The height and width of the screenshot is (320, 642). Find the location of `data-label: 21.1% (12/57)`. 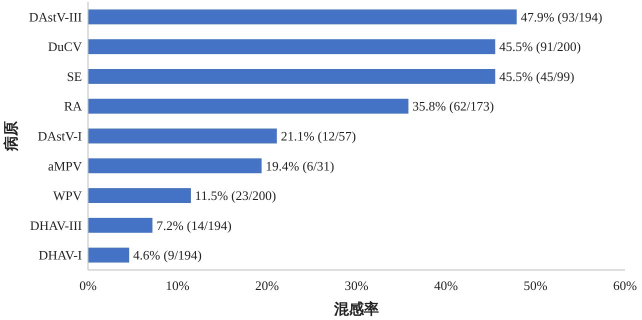

data-label: 21.1% (12/57) is located at coordinates (318, 136).